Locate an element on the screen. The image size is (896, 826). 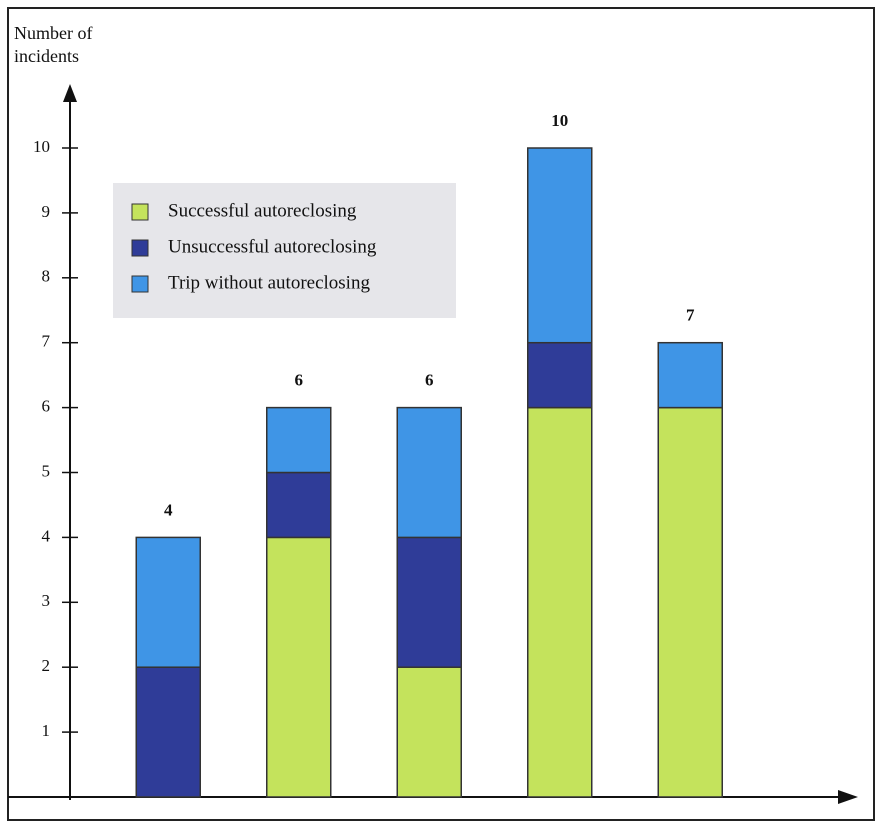
y-tick-label: 2 is located at coordinates (46, 665).